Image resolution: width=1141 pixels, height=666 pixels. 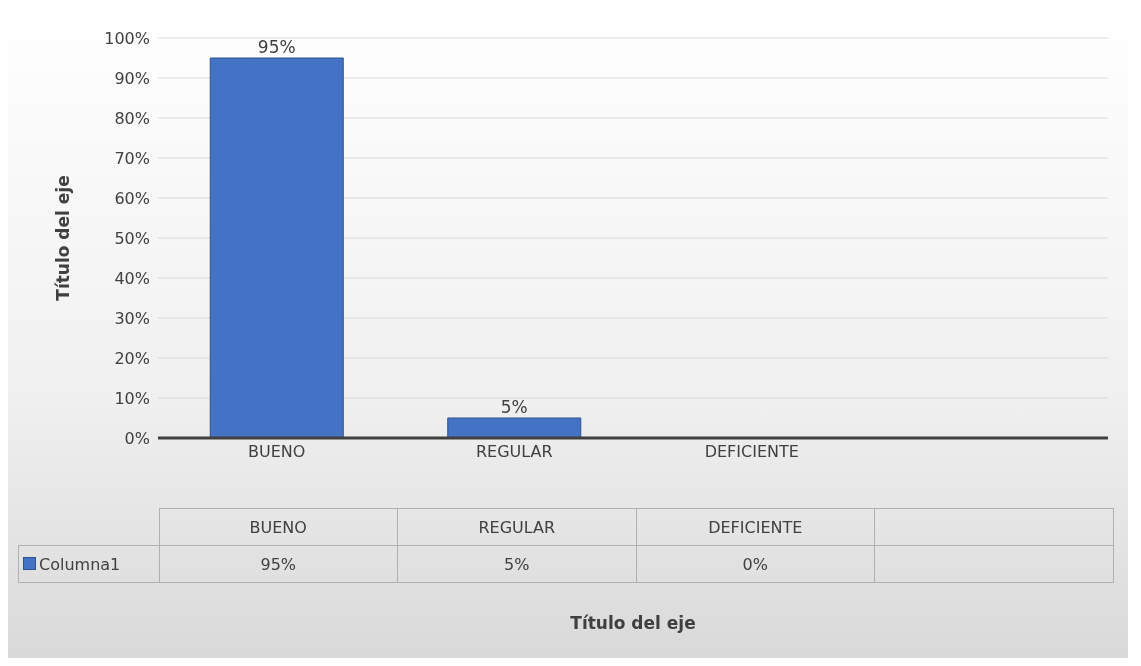 What do you see at coordinates (132, 398) in the screenshot?
I see `y-tick-label: 10%` at bounding box center [132, 398].